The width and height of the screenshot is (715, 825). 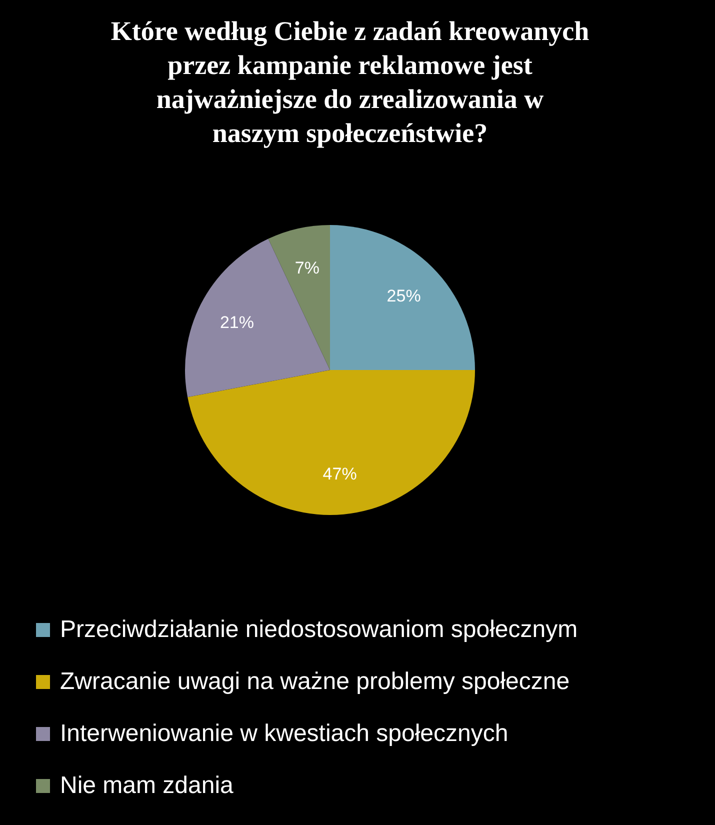 I want to click on legend-label: Zwracanie uwagi na ważne problemy społeczne, so click(x=315, y=682).